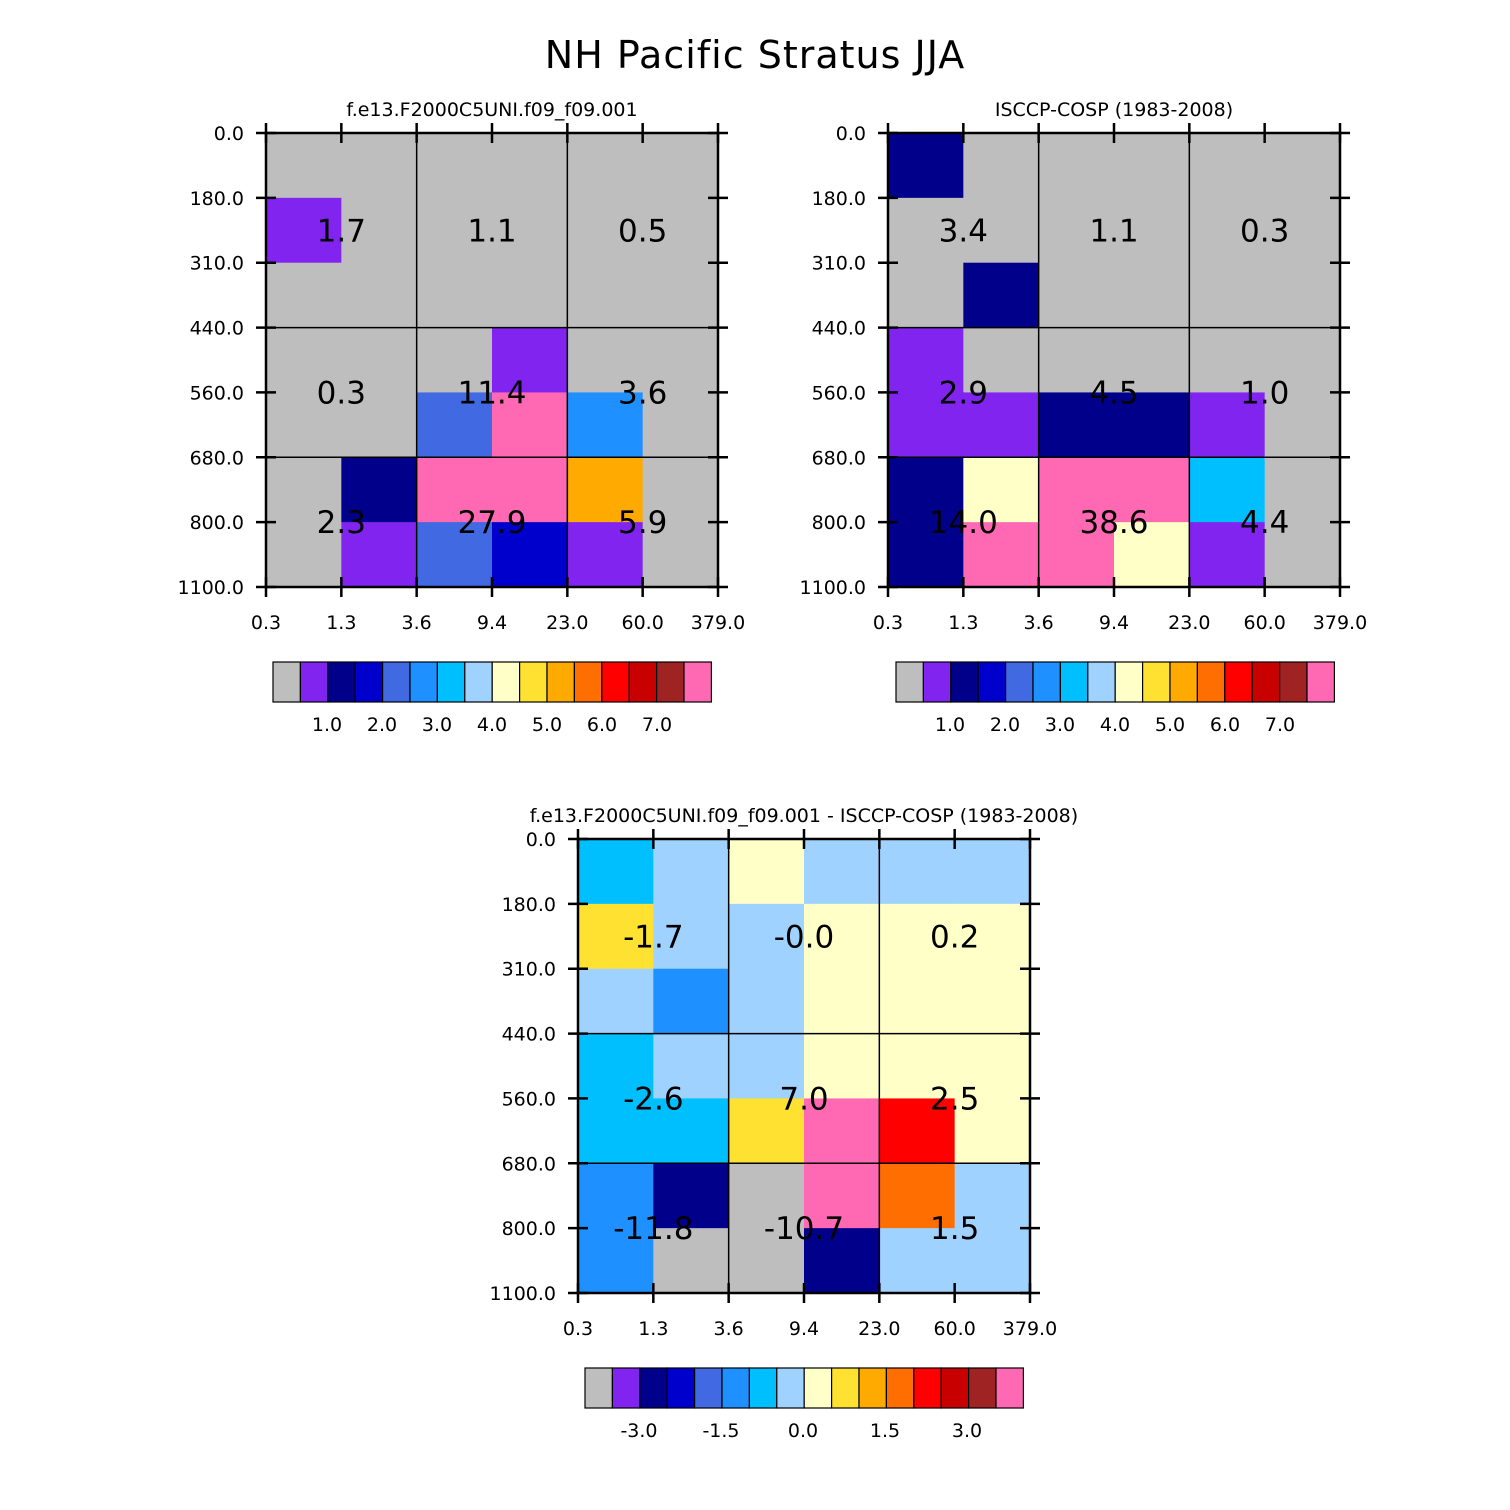 Image resolution: width=1510 pixels, height=1510 pixels. What do you see at coordinates (1113, 231) in the screenshot?
I see `block-value-label: 1.1` at bounding box center [1113, 231].